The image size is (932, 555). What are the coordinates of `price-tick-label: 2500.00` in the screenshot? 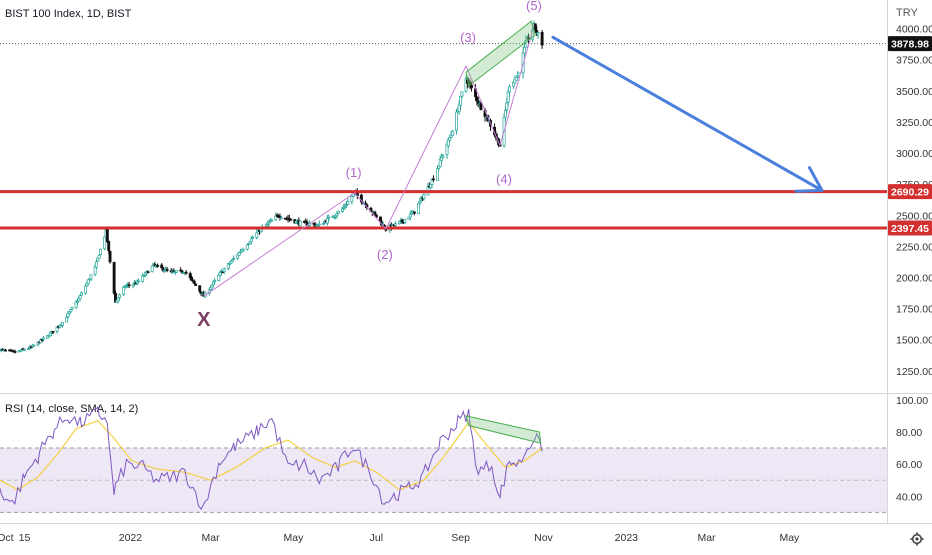 It's located at (914, 216).